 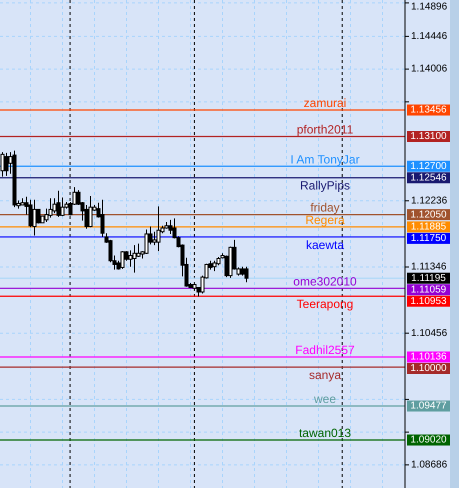 I want to click on text: 1.10953, so click(x=429, y=301).